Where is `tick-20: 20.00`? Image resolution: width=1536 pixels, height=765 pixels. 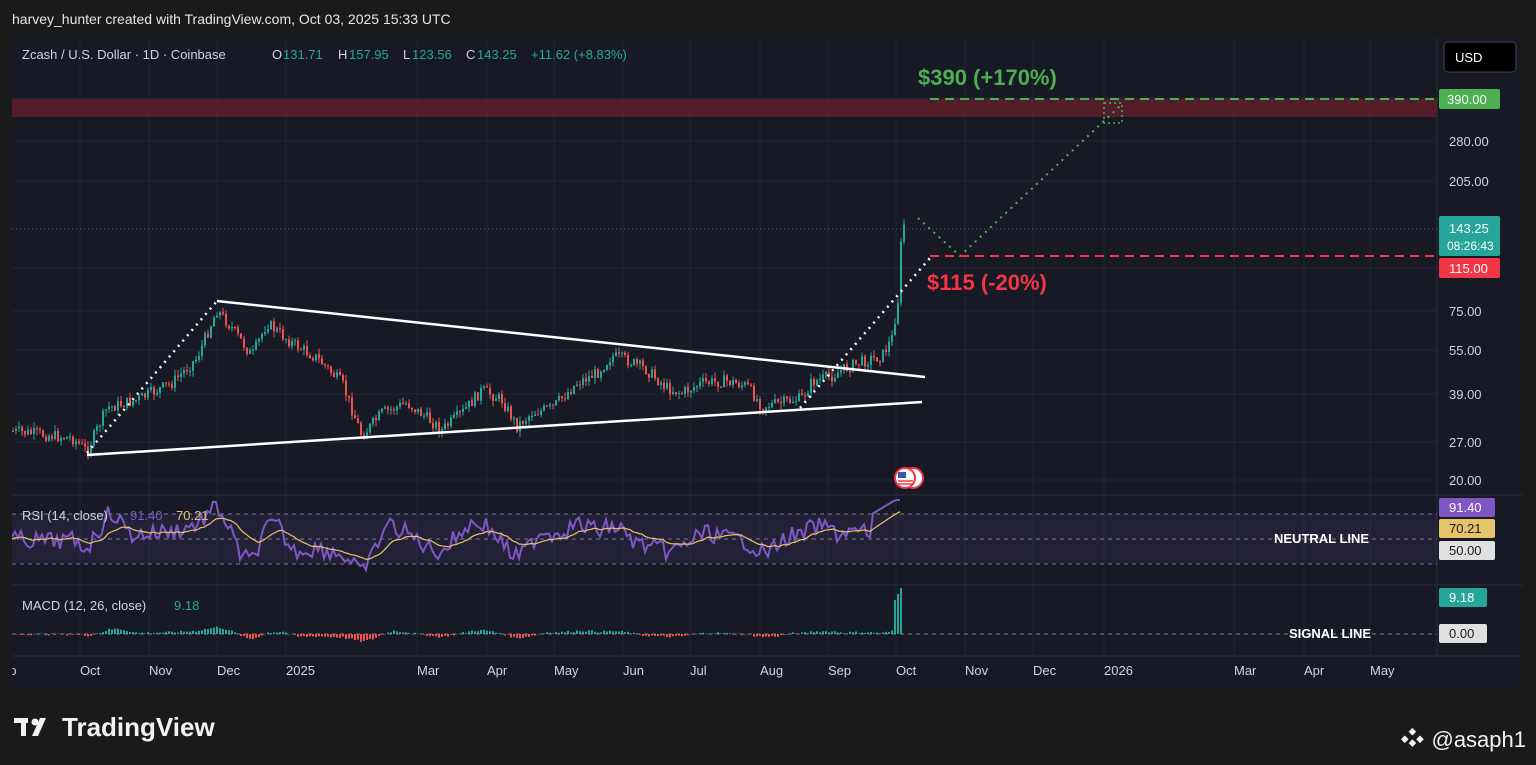
tick-20: 20.00 is located at coordinates (1465, 480).